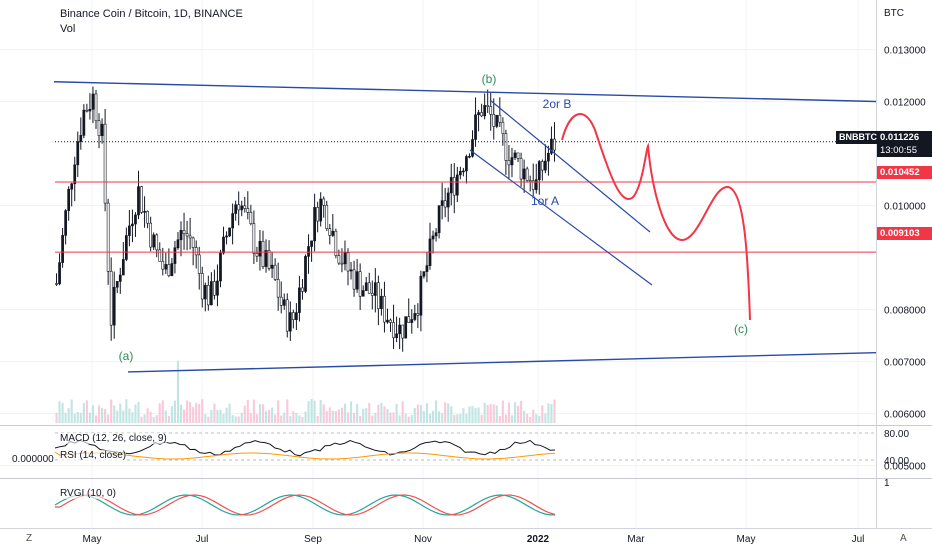 This screenshot has height=550, width=932. What do you see at coordinates (905, 311) in the screenshot?
I see `price-tick-label: 0.008000` at bounding box center [905, 311].